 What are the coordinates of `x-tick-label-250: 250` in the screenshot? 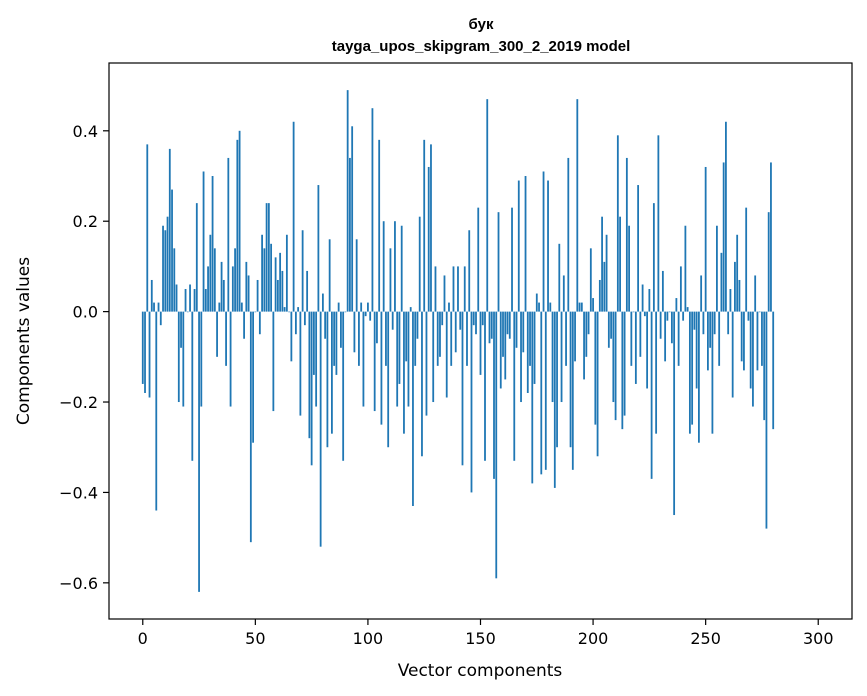 It's located at (705, 638).